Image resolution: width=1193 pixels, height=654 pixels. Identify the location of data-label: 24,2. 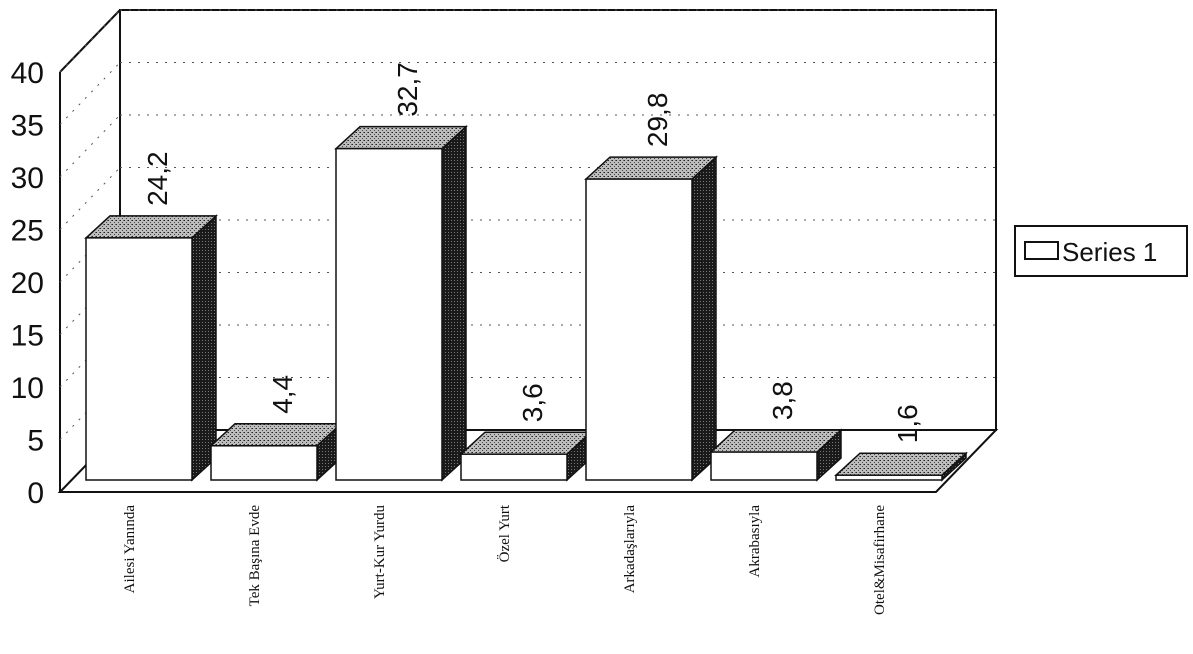
(157, 178).